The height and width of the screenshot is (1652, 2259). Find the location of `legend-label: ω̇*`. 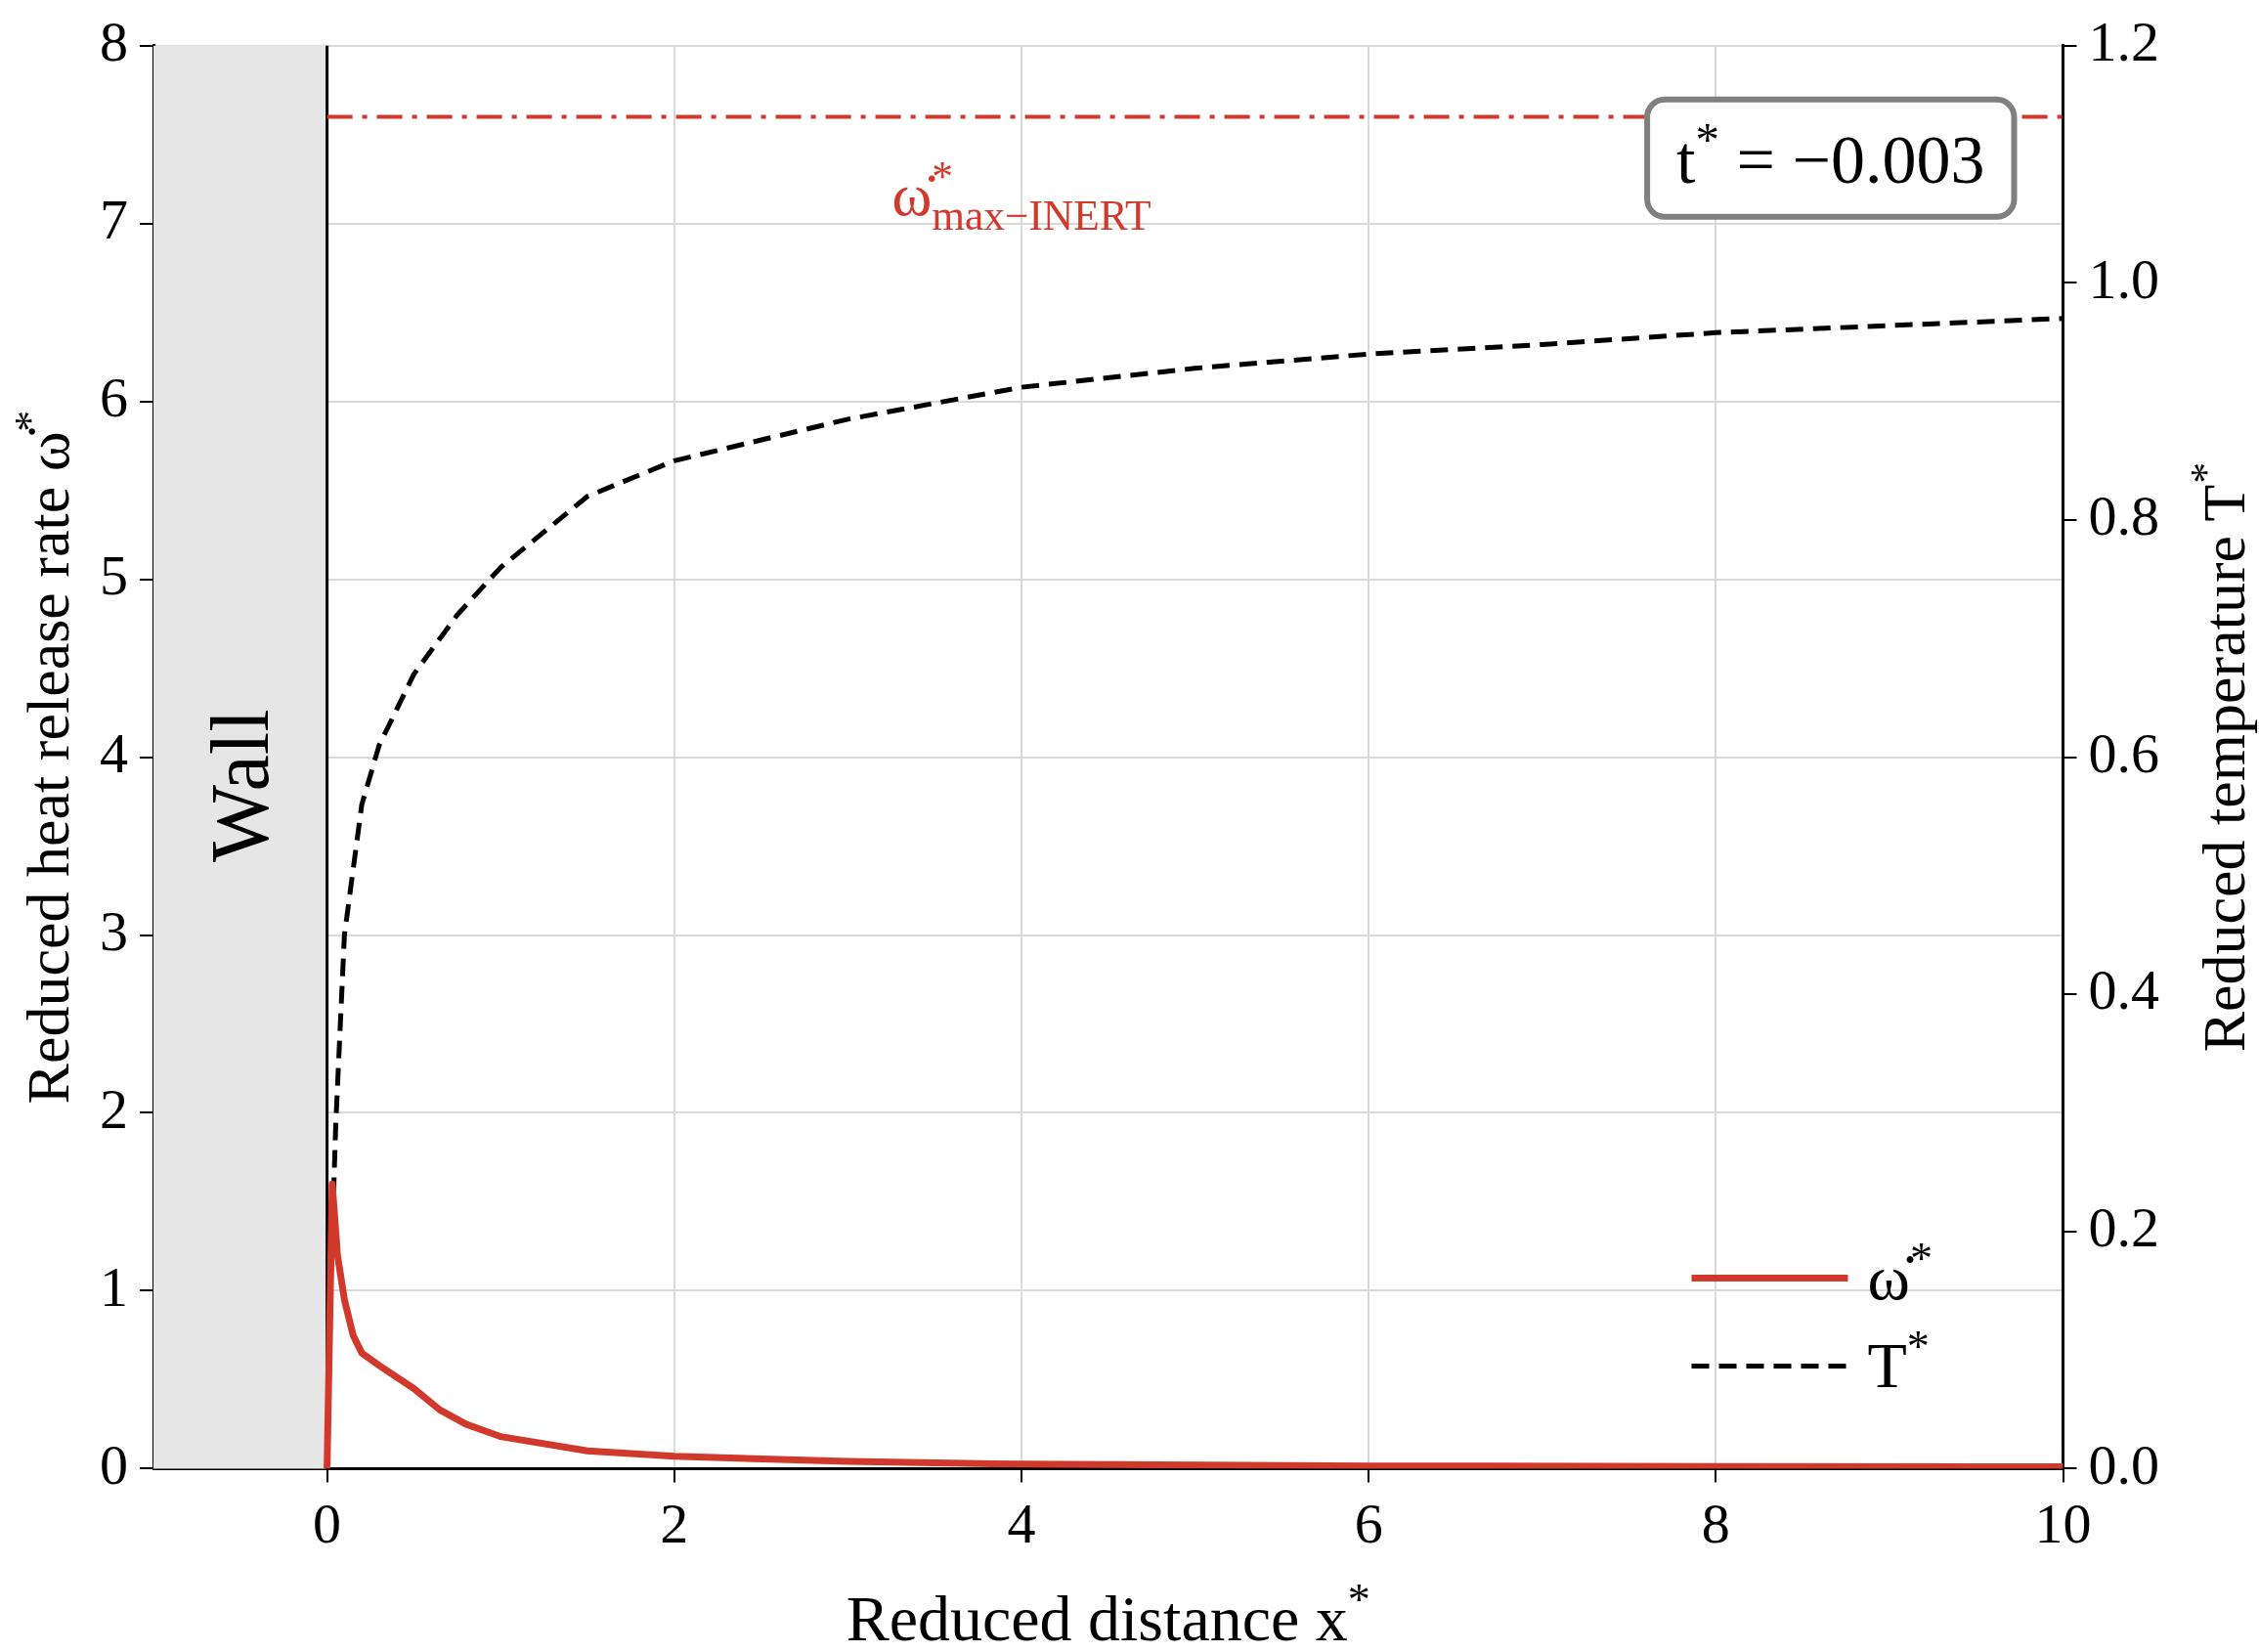

legend-label: ω̇* is located at coordinates (1900, 1274).